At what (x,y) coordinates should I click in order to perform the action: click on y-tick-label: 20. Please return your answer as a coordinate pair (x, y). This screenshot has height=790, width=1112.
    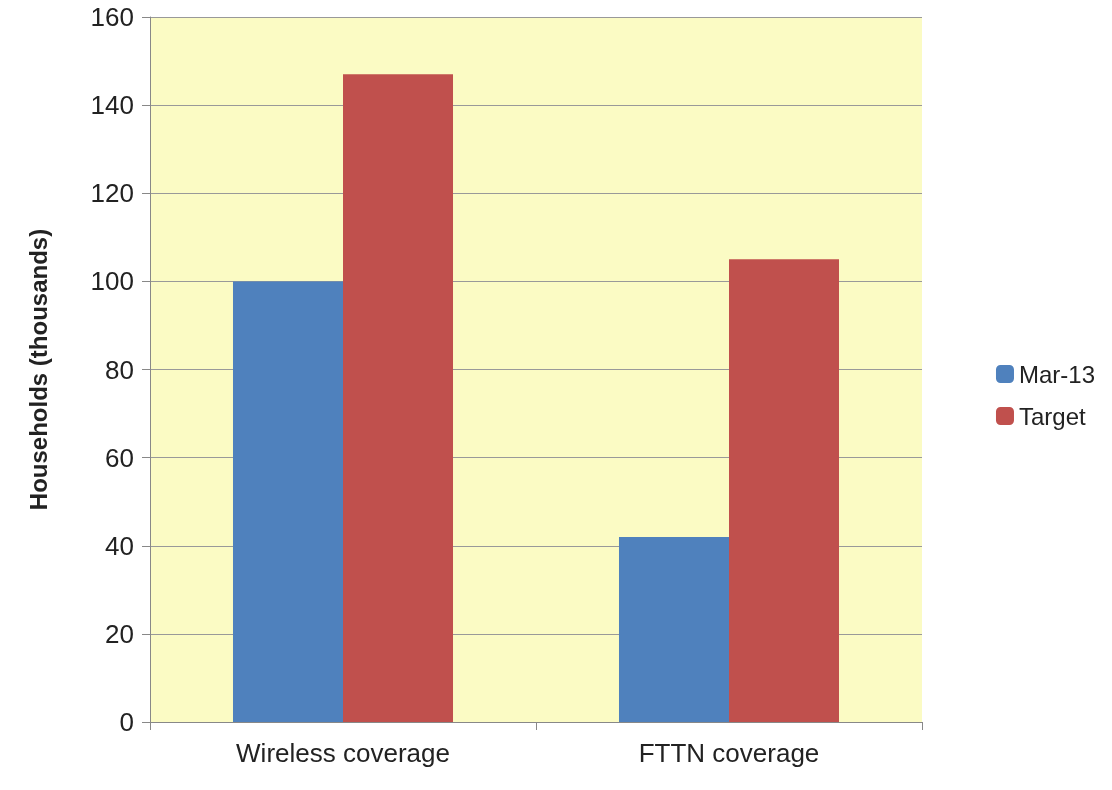
    Looking at the image, I should click on (119, 633).